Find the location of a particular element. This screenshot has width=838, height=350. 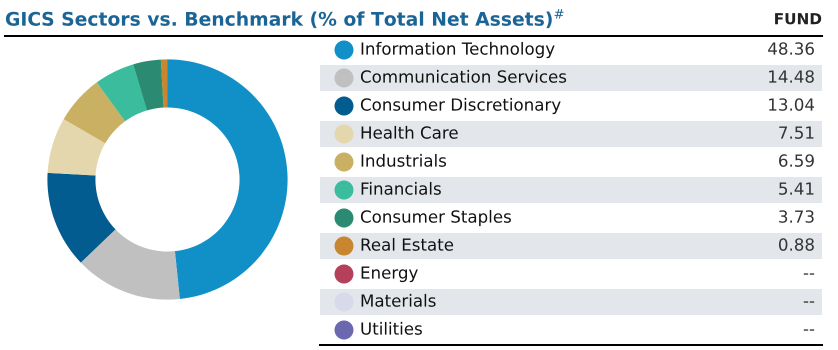

data-label: 48.36 is located at coordinates (791, 48).